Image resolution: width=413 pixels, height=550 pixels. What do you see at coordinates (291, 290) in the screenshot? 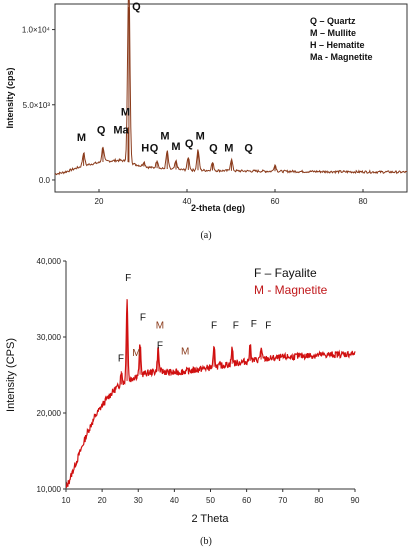
I see `chart-b-legend-item-magnetite: M - Magnetite` at bounding box center [291, 290].